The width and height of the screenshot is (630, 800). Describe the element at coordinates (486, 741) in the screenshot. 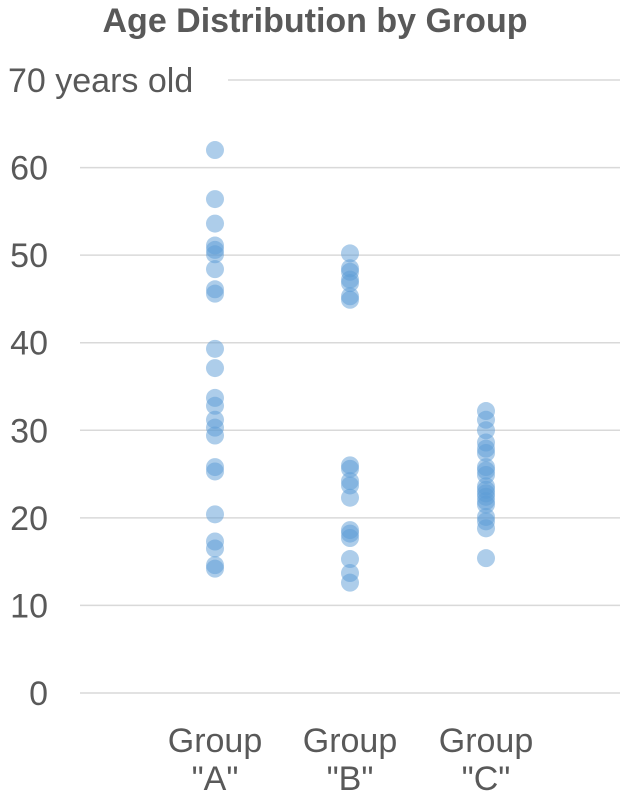

I see `category-label-3-line-1: Group` at that location.